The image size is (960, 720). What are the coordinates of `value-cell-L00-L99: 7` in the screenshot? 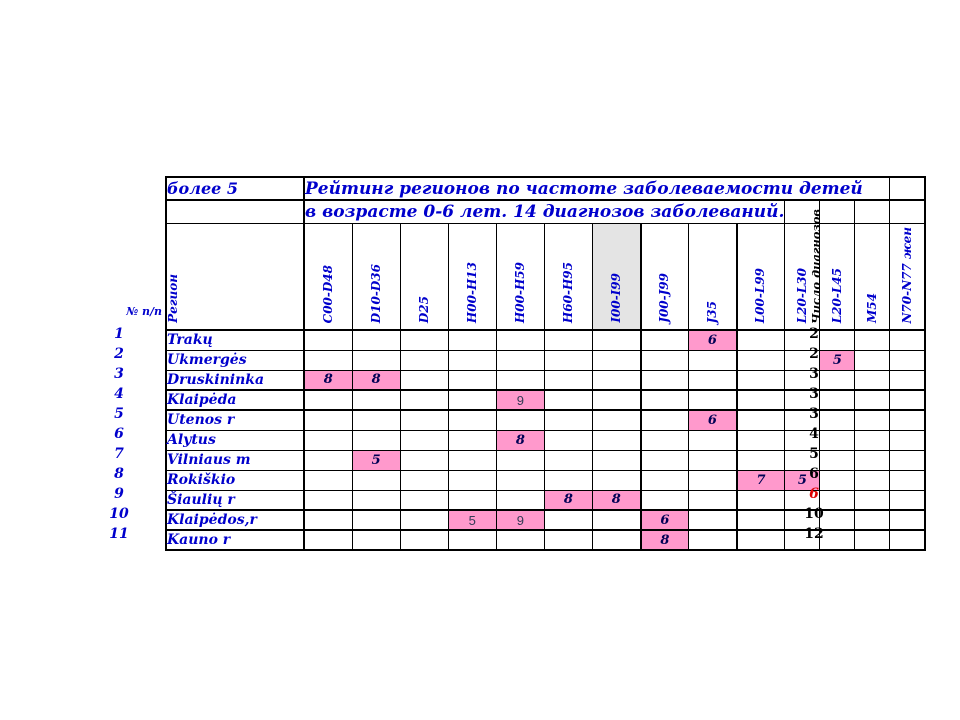 It's located at (761, 480).